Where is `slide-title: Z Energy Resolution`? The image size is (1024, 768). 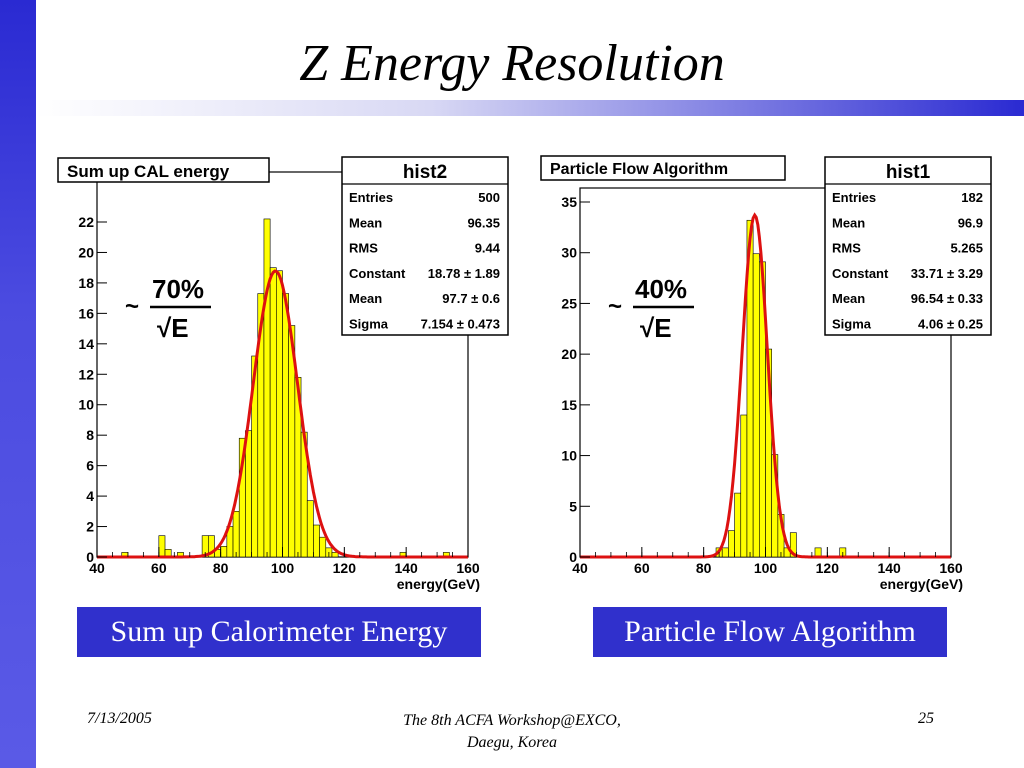
slide-title: Z Energy Resolution is located at coordinates (512, 63).